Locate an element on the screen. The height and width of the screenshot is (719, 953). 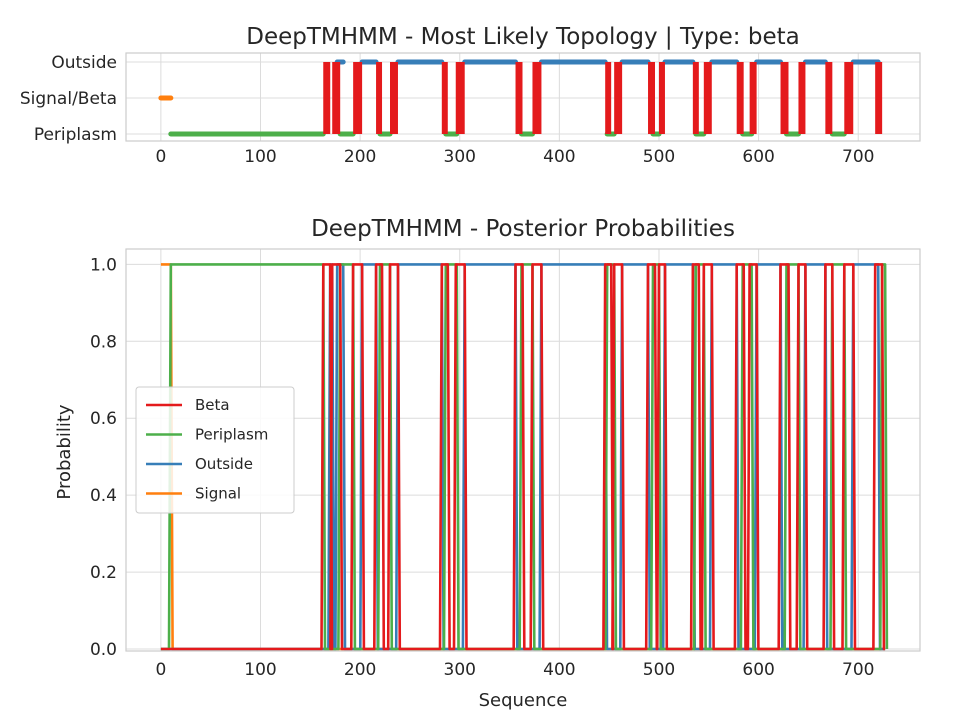
posterior-y-tick-label: 0.8 is located at coordinates (103, 342).